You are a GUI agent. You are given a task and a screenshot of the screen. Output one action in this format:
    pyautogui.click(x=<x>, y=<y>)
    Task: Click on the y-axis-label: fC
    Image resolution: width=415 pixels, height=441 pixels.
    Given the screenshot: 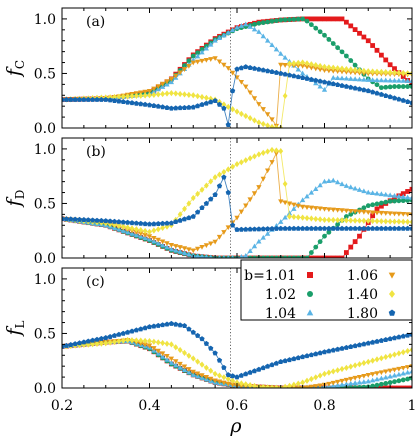 What is the action you would take?
    pyautogui.click(x=15, y=69)
    